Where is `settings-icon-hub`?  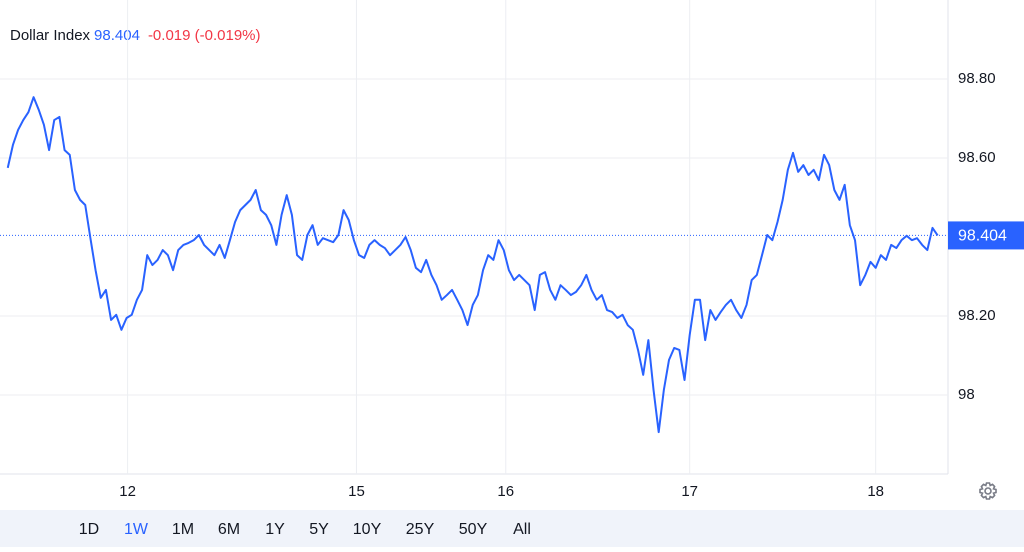
settings-icon-hub is located at coordinates (988, 491).